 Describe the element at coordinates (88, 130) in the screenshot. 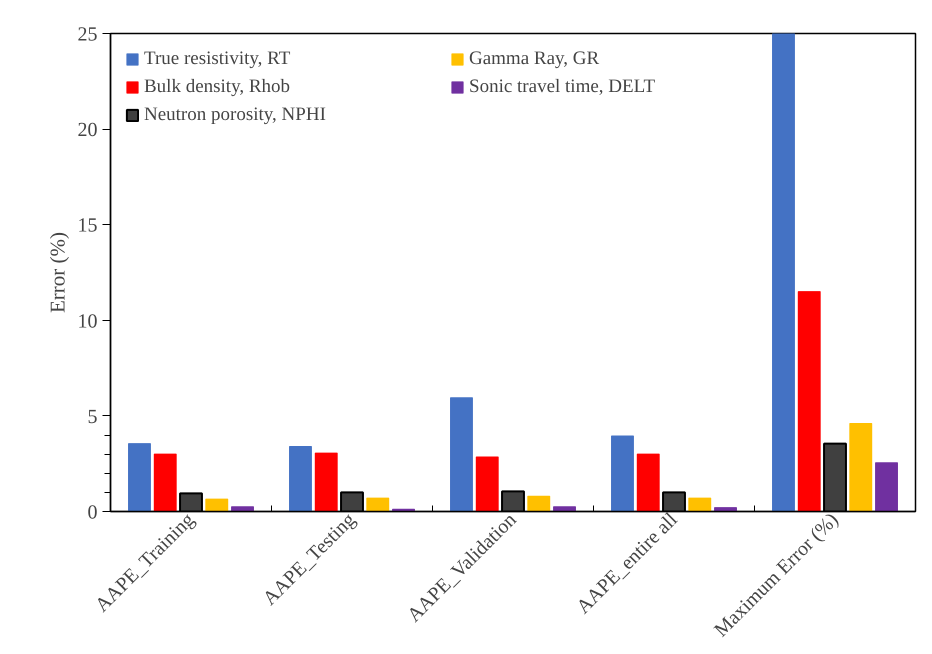

I see `y-tick-label: 20` at that location.